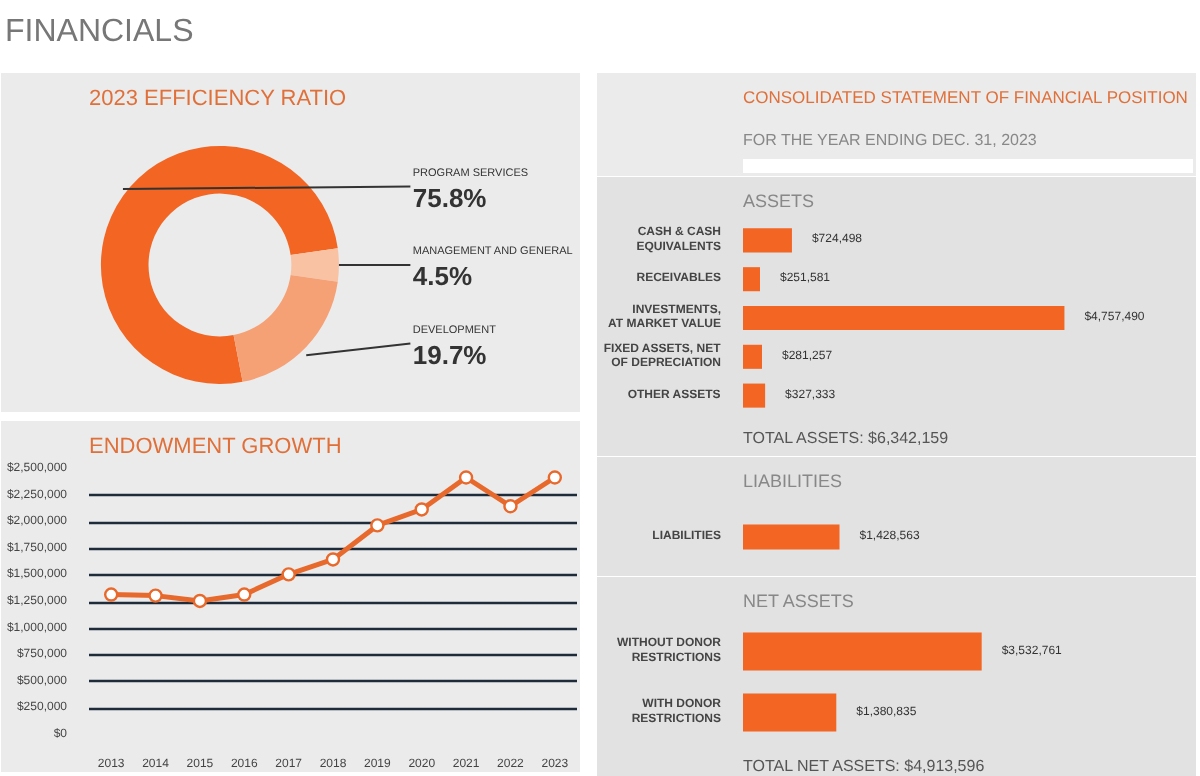 The image size is (1200, 776). I want to click on chart-title: LIABILITIES, so click(793, 481).